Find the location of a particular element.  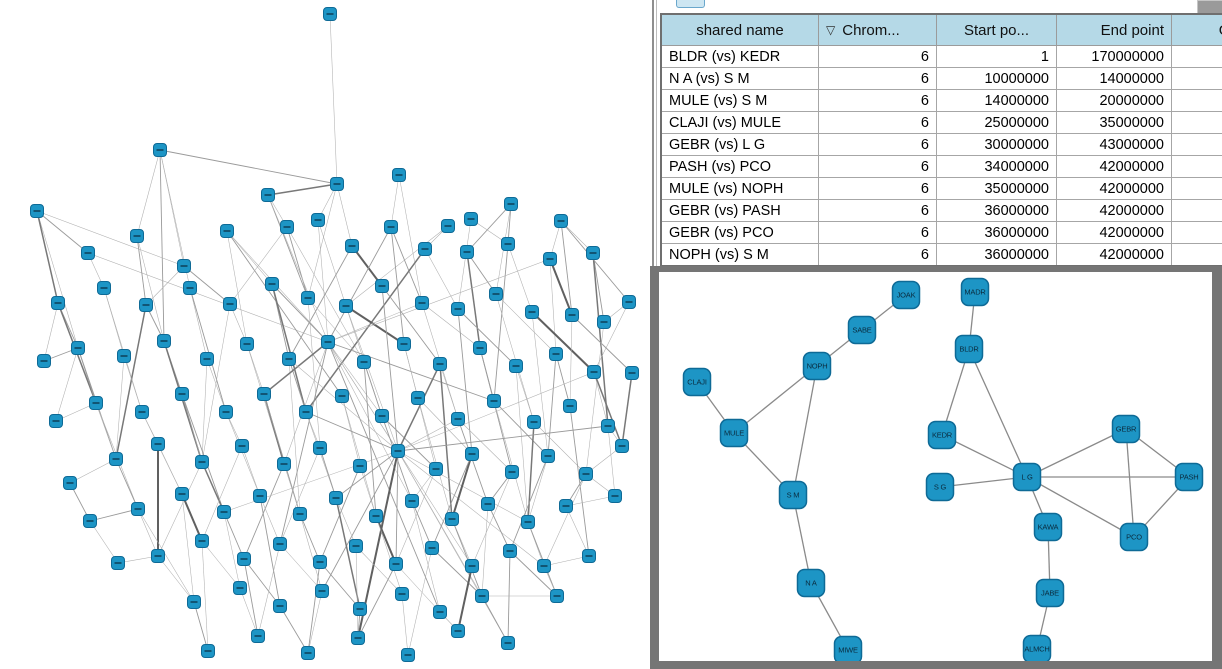

node-LG: L G is located at coordinates (1027, 477).